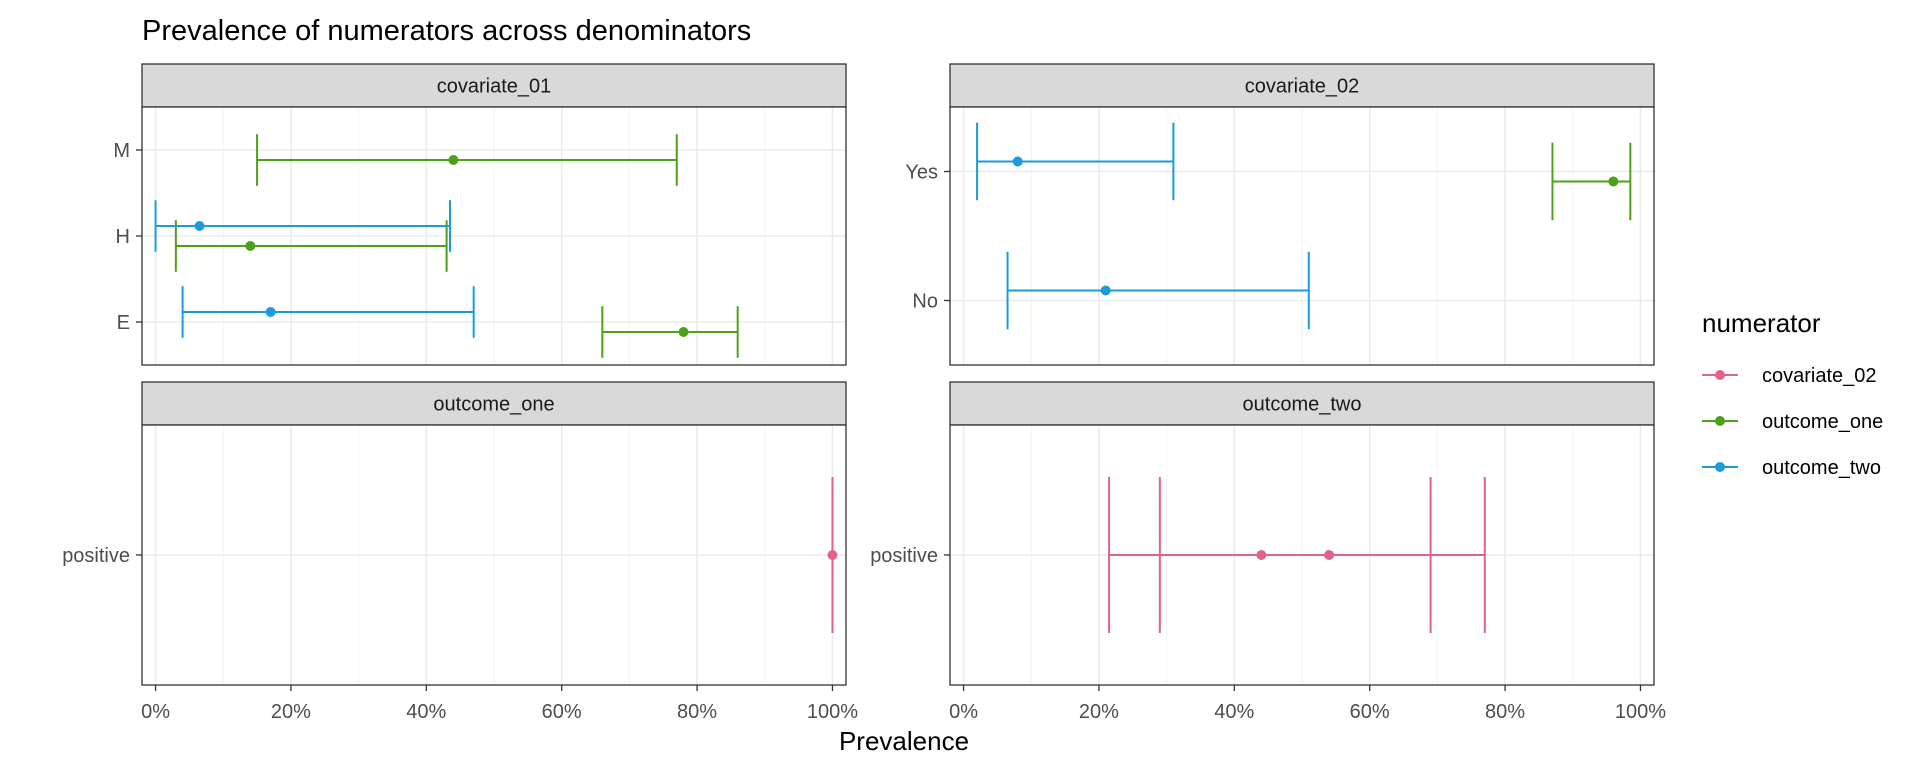  What do you see at coordinates (199, 226) in the screenshot?
I see `point-outcome_two-H` at bounding box center [199, 226].